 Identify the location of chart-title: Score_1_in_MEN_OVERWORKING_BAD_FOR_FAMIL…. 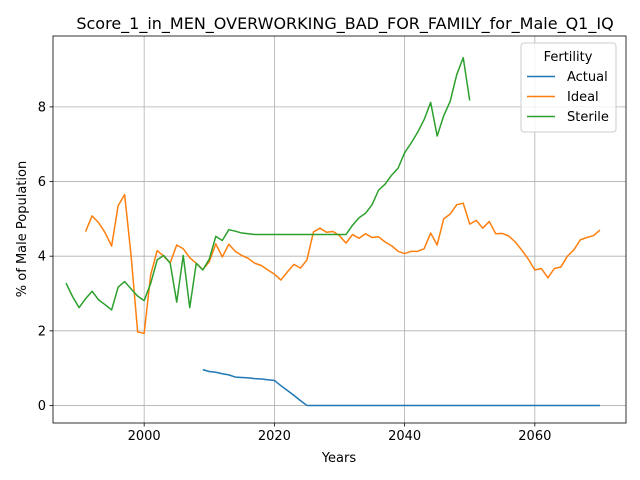
(344, 24).